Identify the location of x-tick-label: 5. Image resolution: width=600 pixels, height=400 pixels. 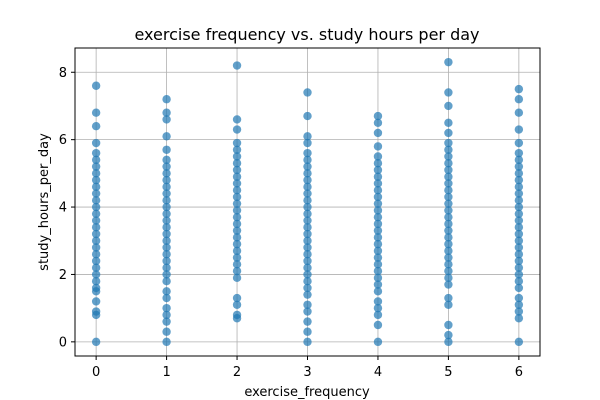
(448, 372).